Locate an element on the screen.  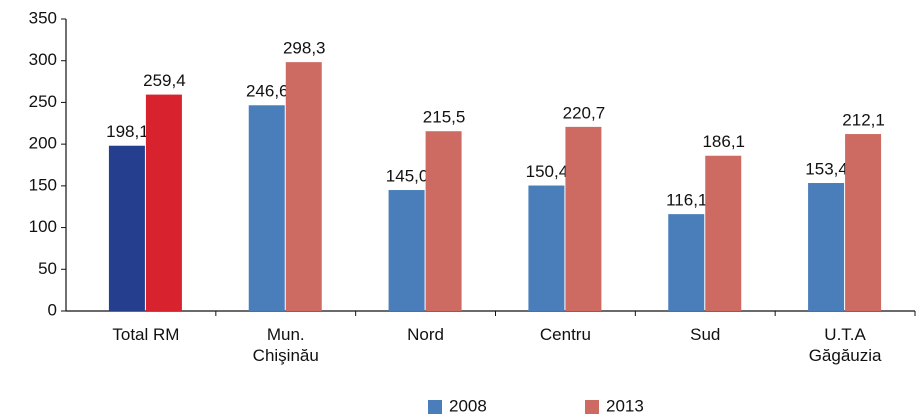
y-tick-label: 300 is located at coordinates (43, 59).